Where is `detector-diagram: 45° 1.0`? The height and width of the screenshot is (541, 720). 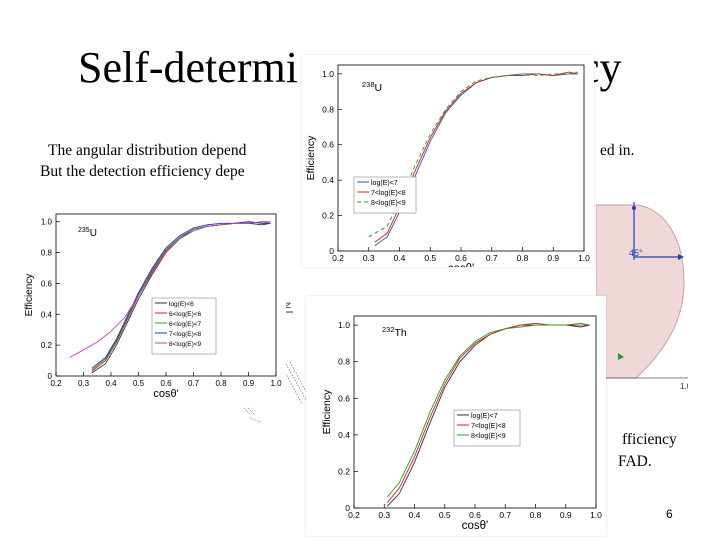
detector-diagram: 45° 1.0 is located at coordinates (642, 295).